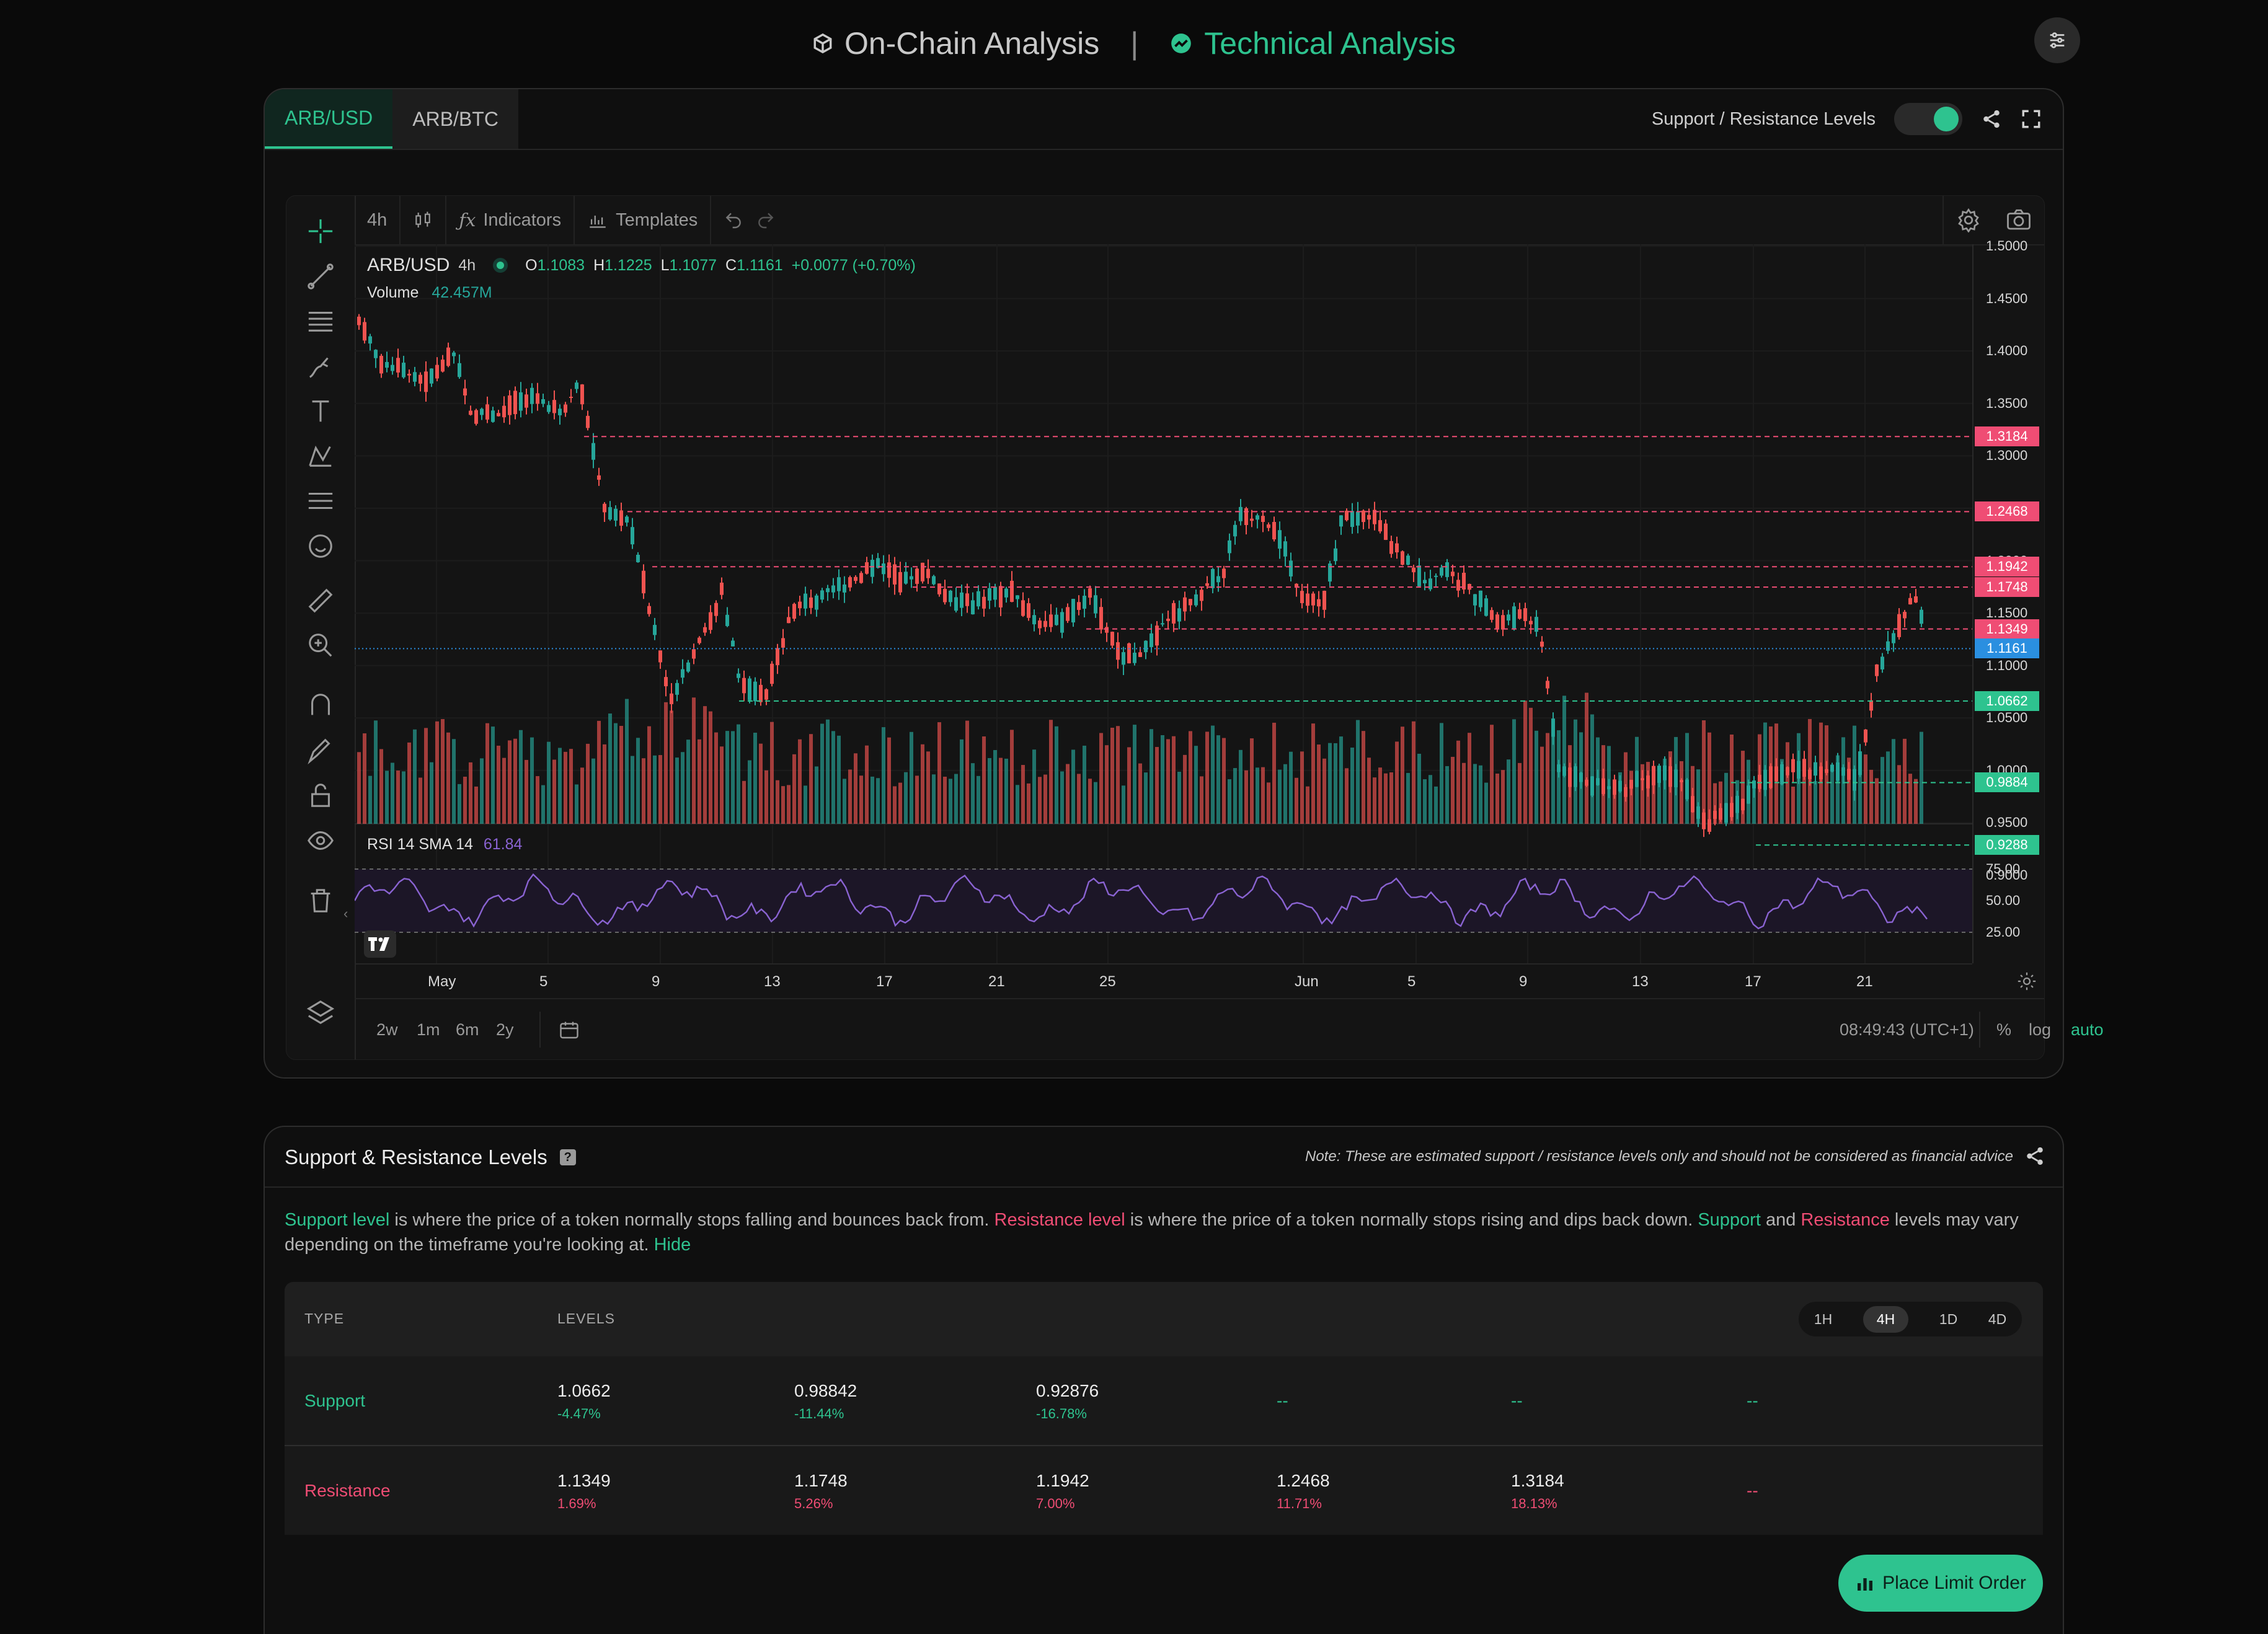 The width and height of the screenshot is (2268, 1634). What do you see at coordinates (320, 321) in the screenshot?
I see `fib-tool` at bounding box center [320, 321].